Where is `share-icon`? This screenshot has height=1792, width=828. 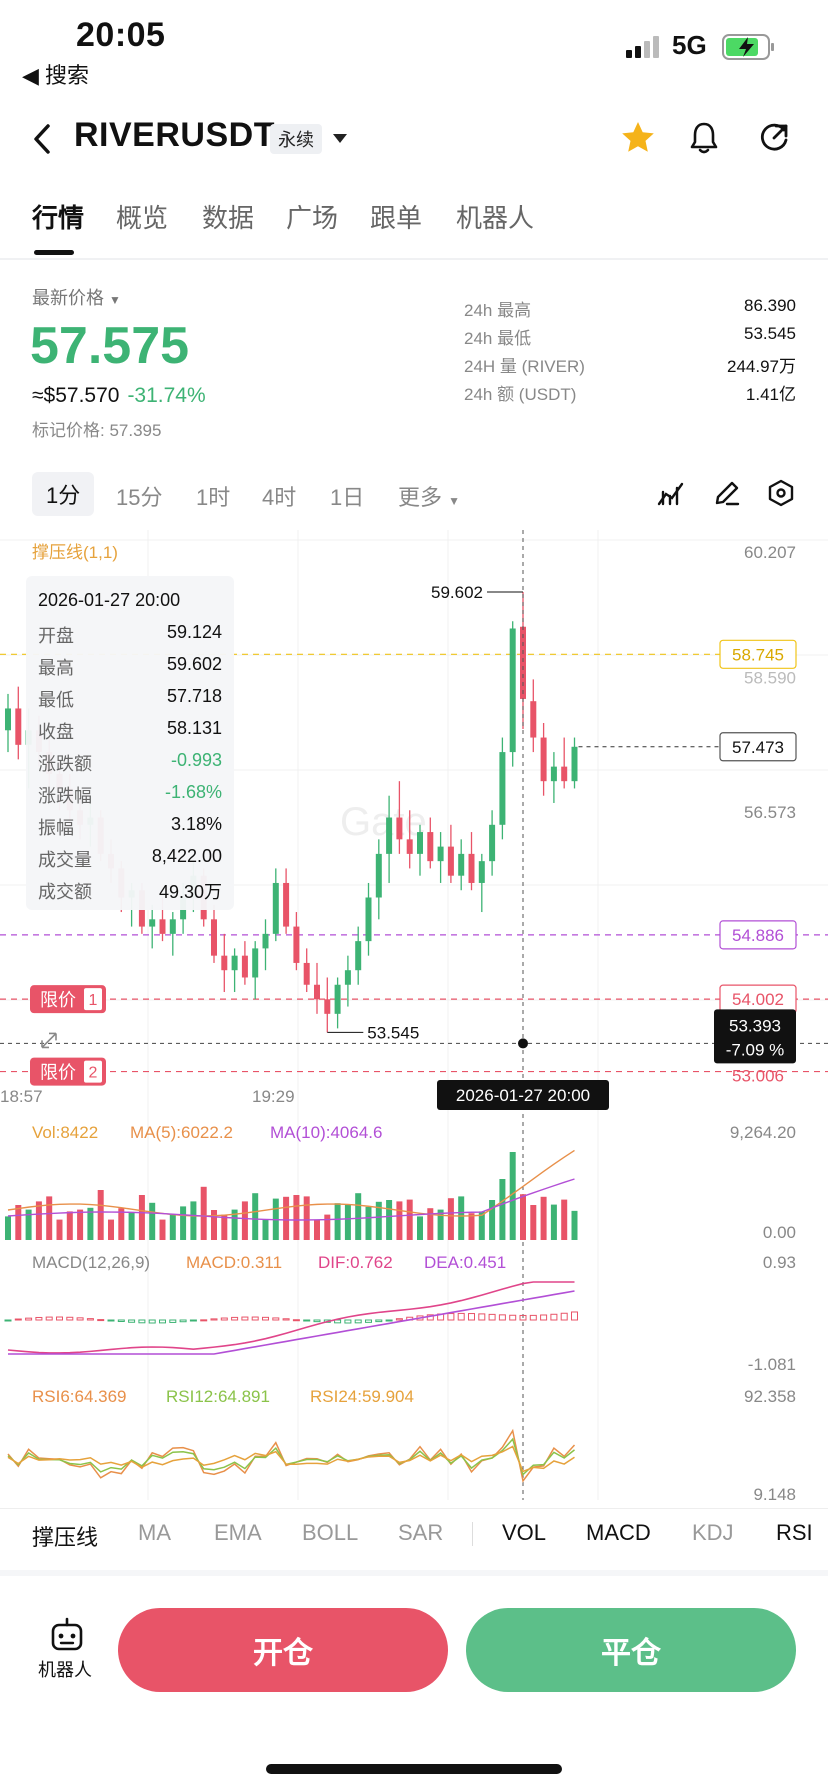 share-icon is located at coordinates (774, 138).